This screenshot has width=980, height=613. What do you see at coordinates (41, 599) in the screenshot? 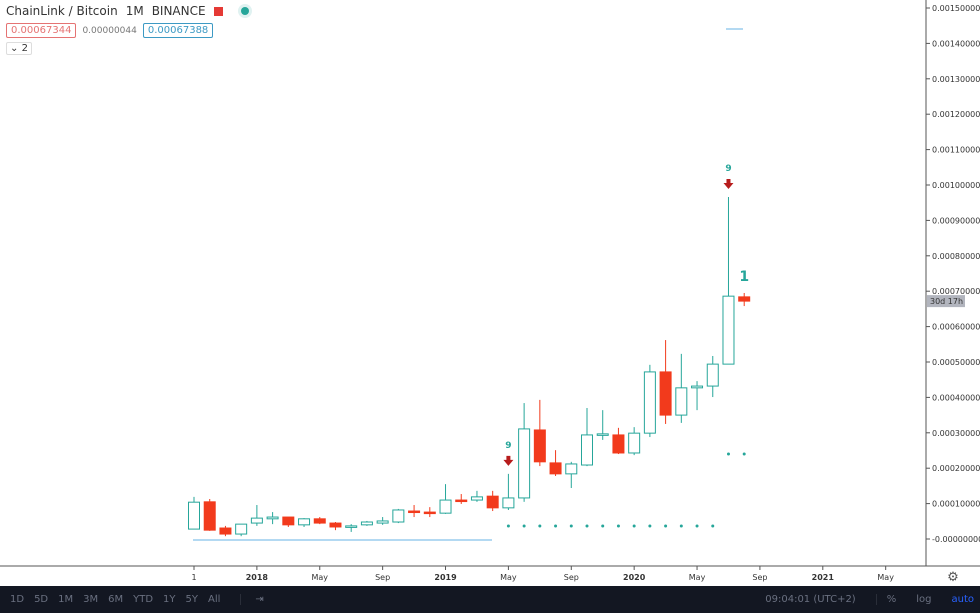
I see `range-5d: 5D` at bounding box center [41, 599].